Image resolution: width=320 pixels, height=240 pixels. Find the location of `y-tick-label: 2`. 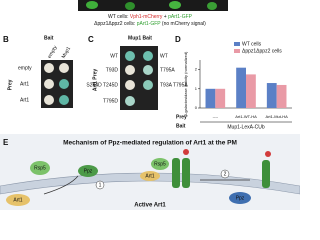

y-tick-label: 2 is located at coordinates (196, 69).